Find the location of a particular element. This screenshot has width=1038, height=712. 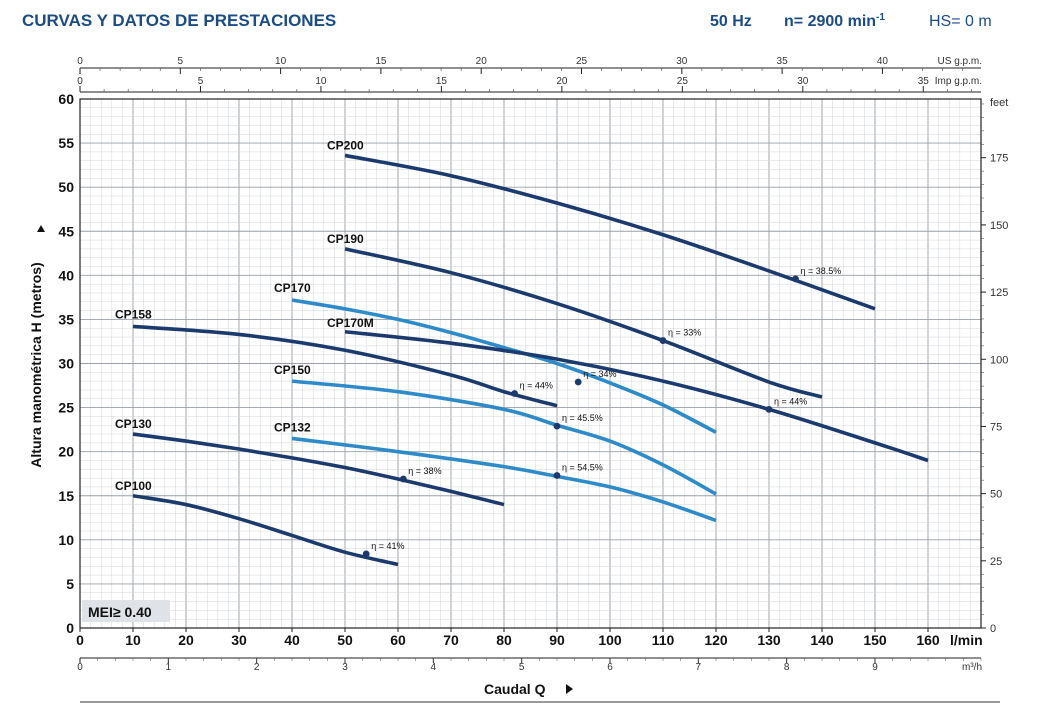

curve-cp170m is located at coordinates (636, 396).